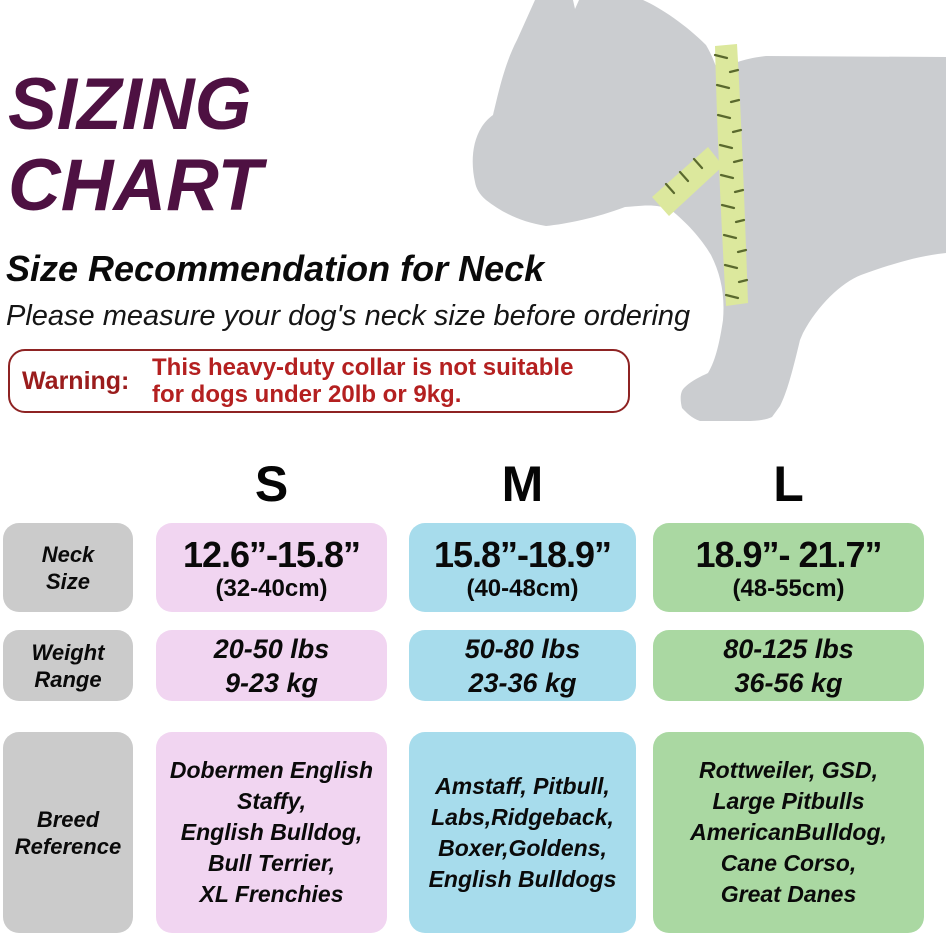 Image resolution: width=946 pixels, height=936 pixels. What do you see at coordinates (788, 484) in the screenshot?
I see `column-header-l: L` at bounding box center [788, 484].